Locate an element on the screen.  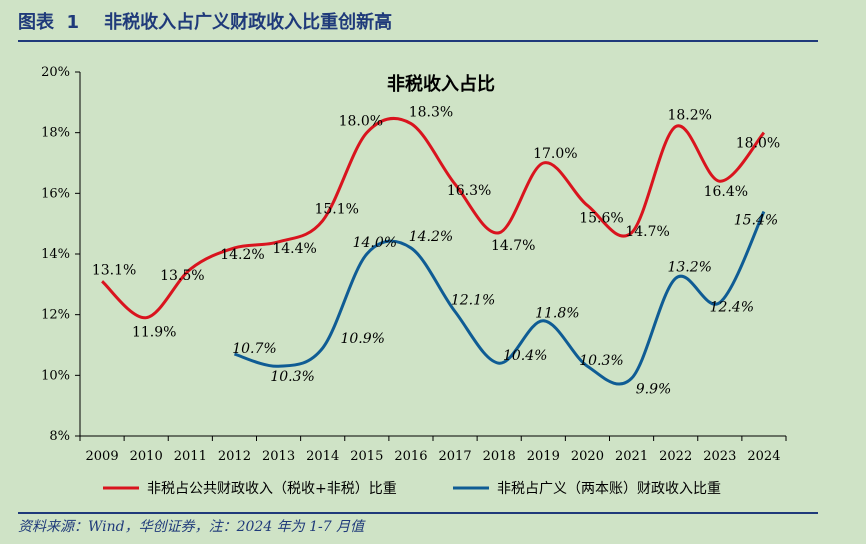
data-label: 17.0% is located at coordinates (555, 154).